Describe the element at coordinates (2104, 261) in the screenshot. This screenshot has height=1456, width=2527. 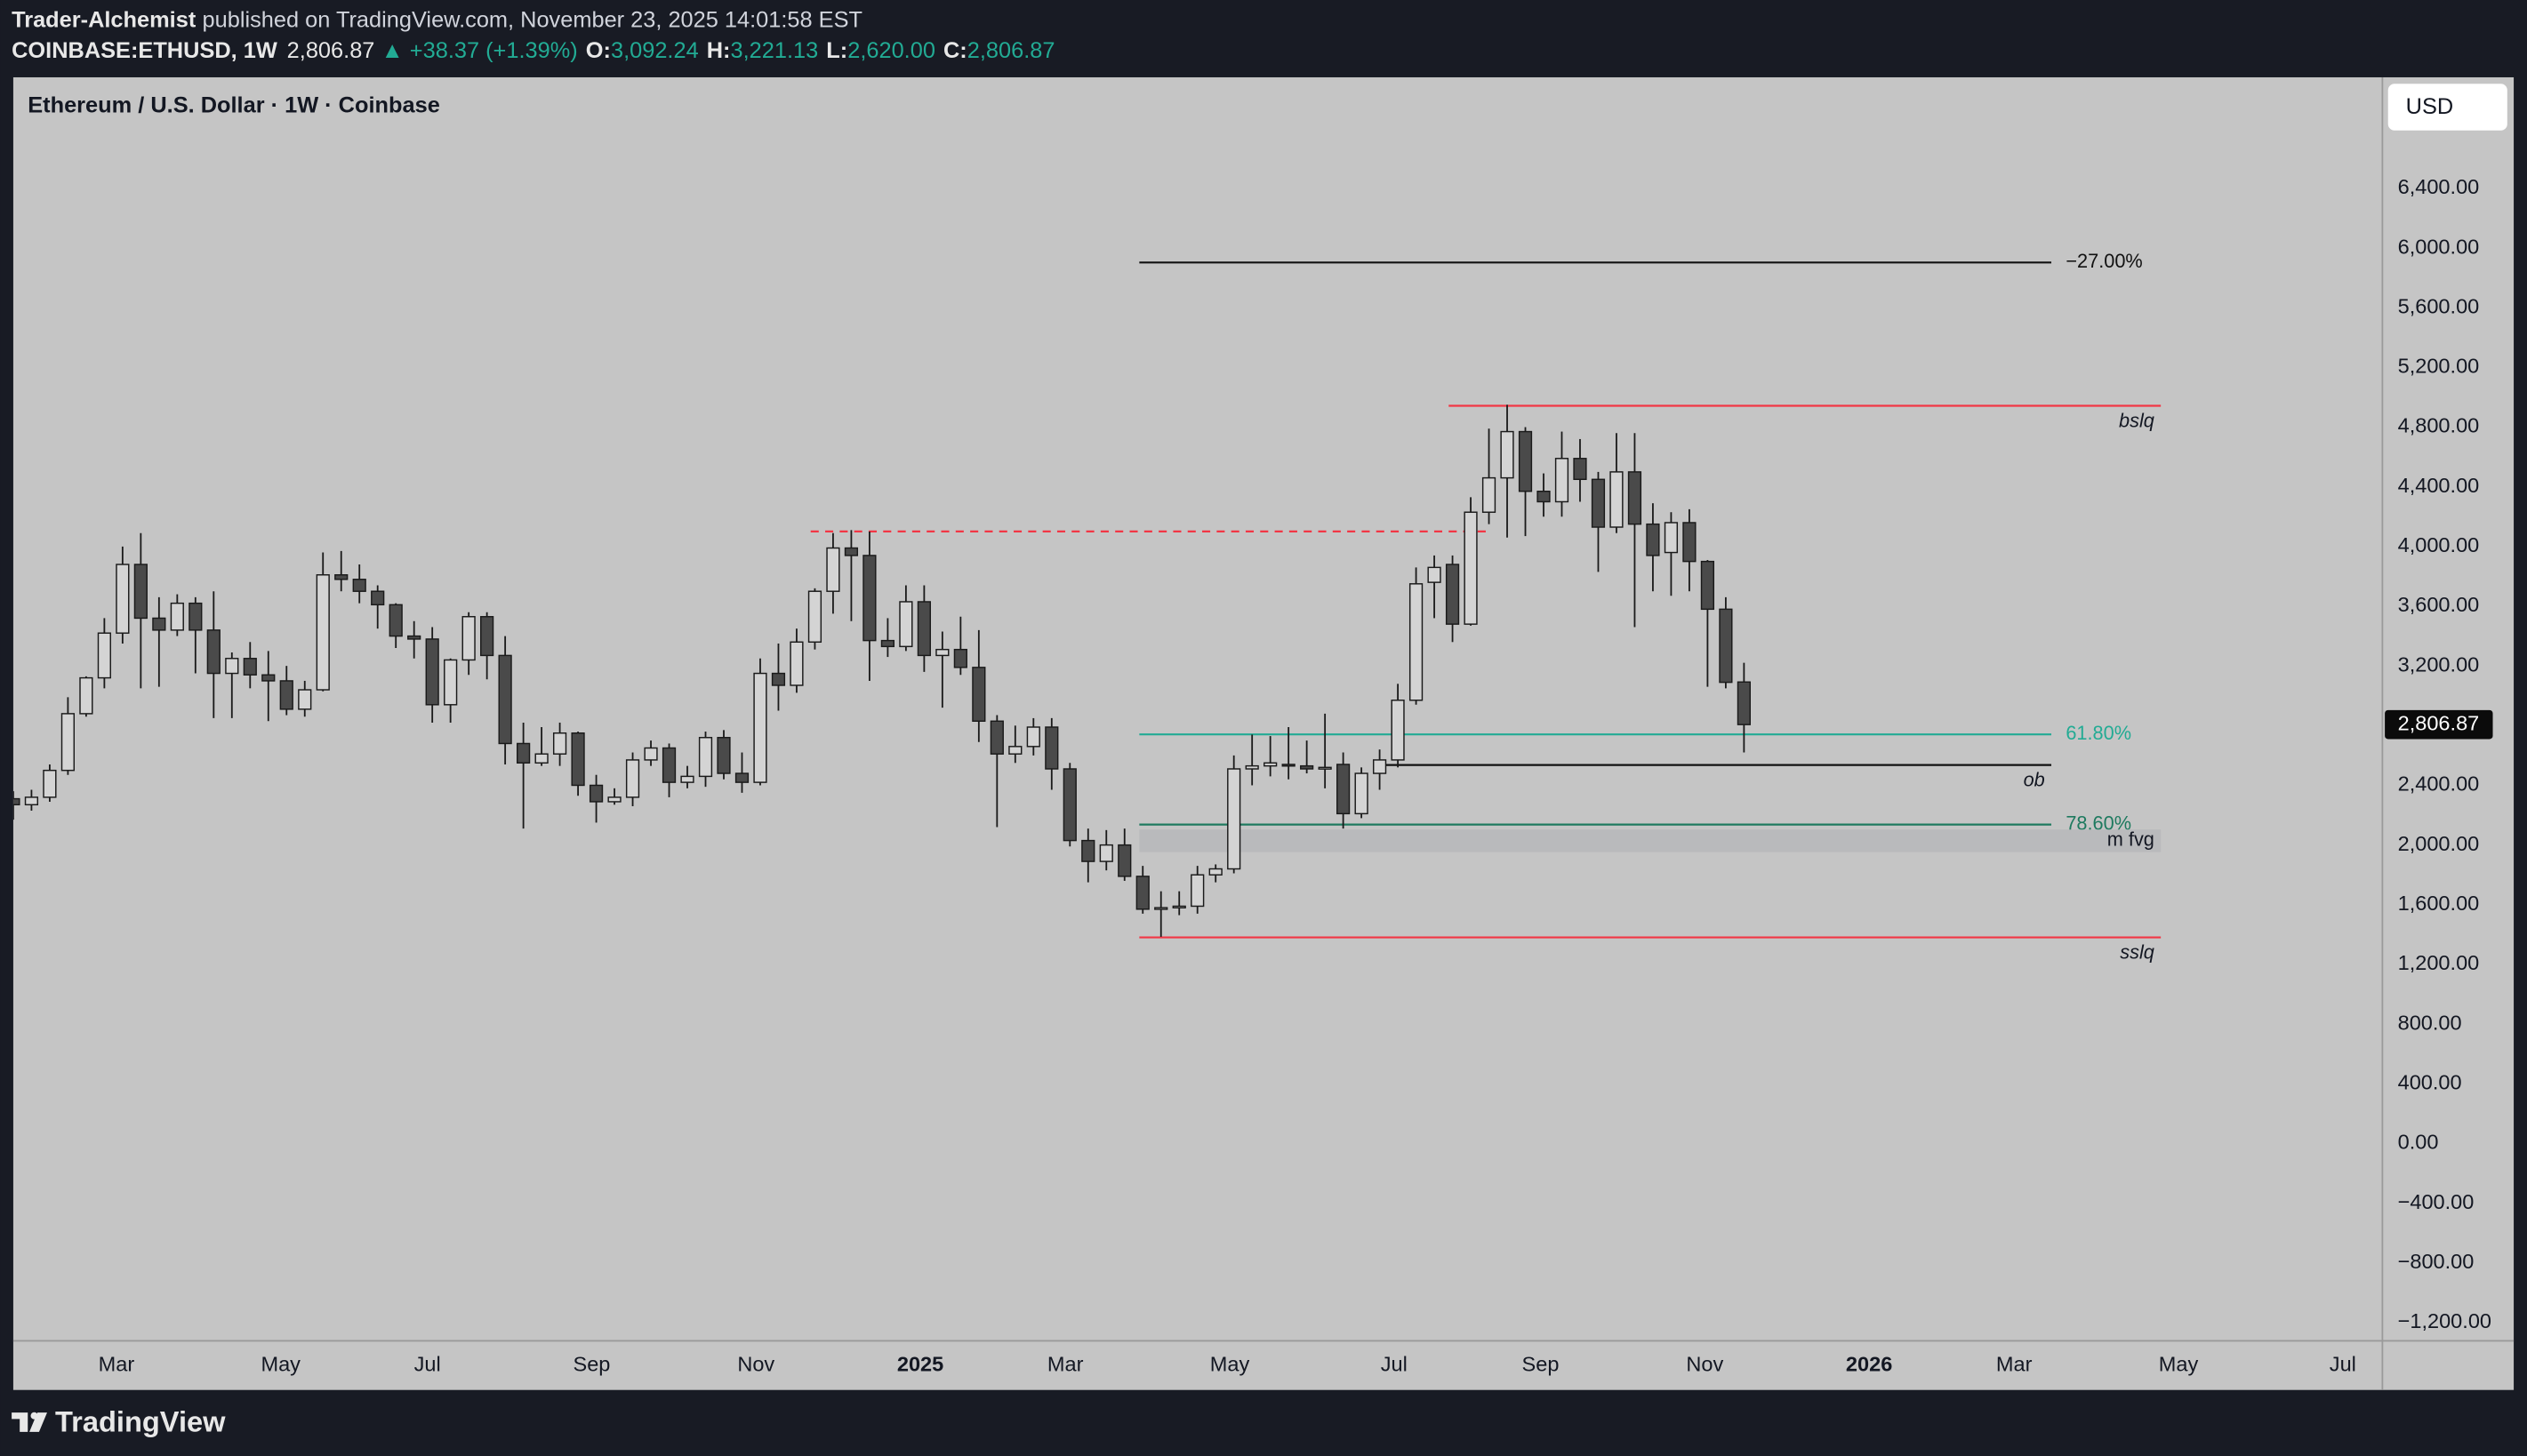
I see `level-label: −27.00%` at that location.